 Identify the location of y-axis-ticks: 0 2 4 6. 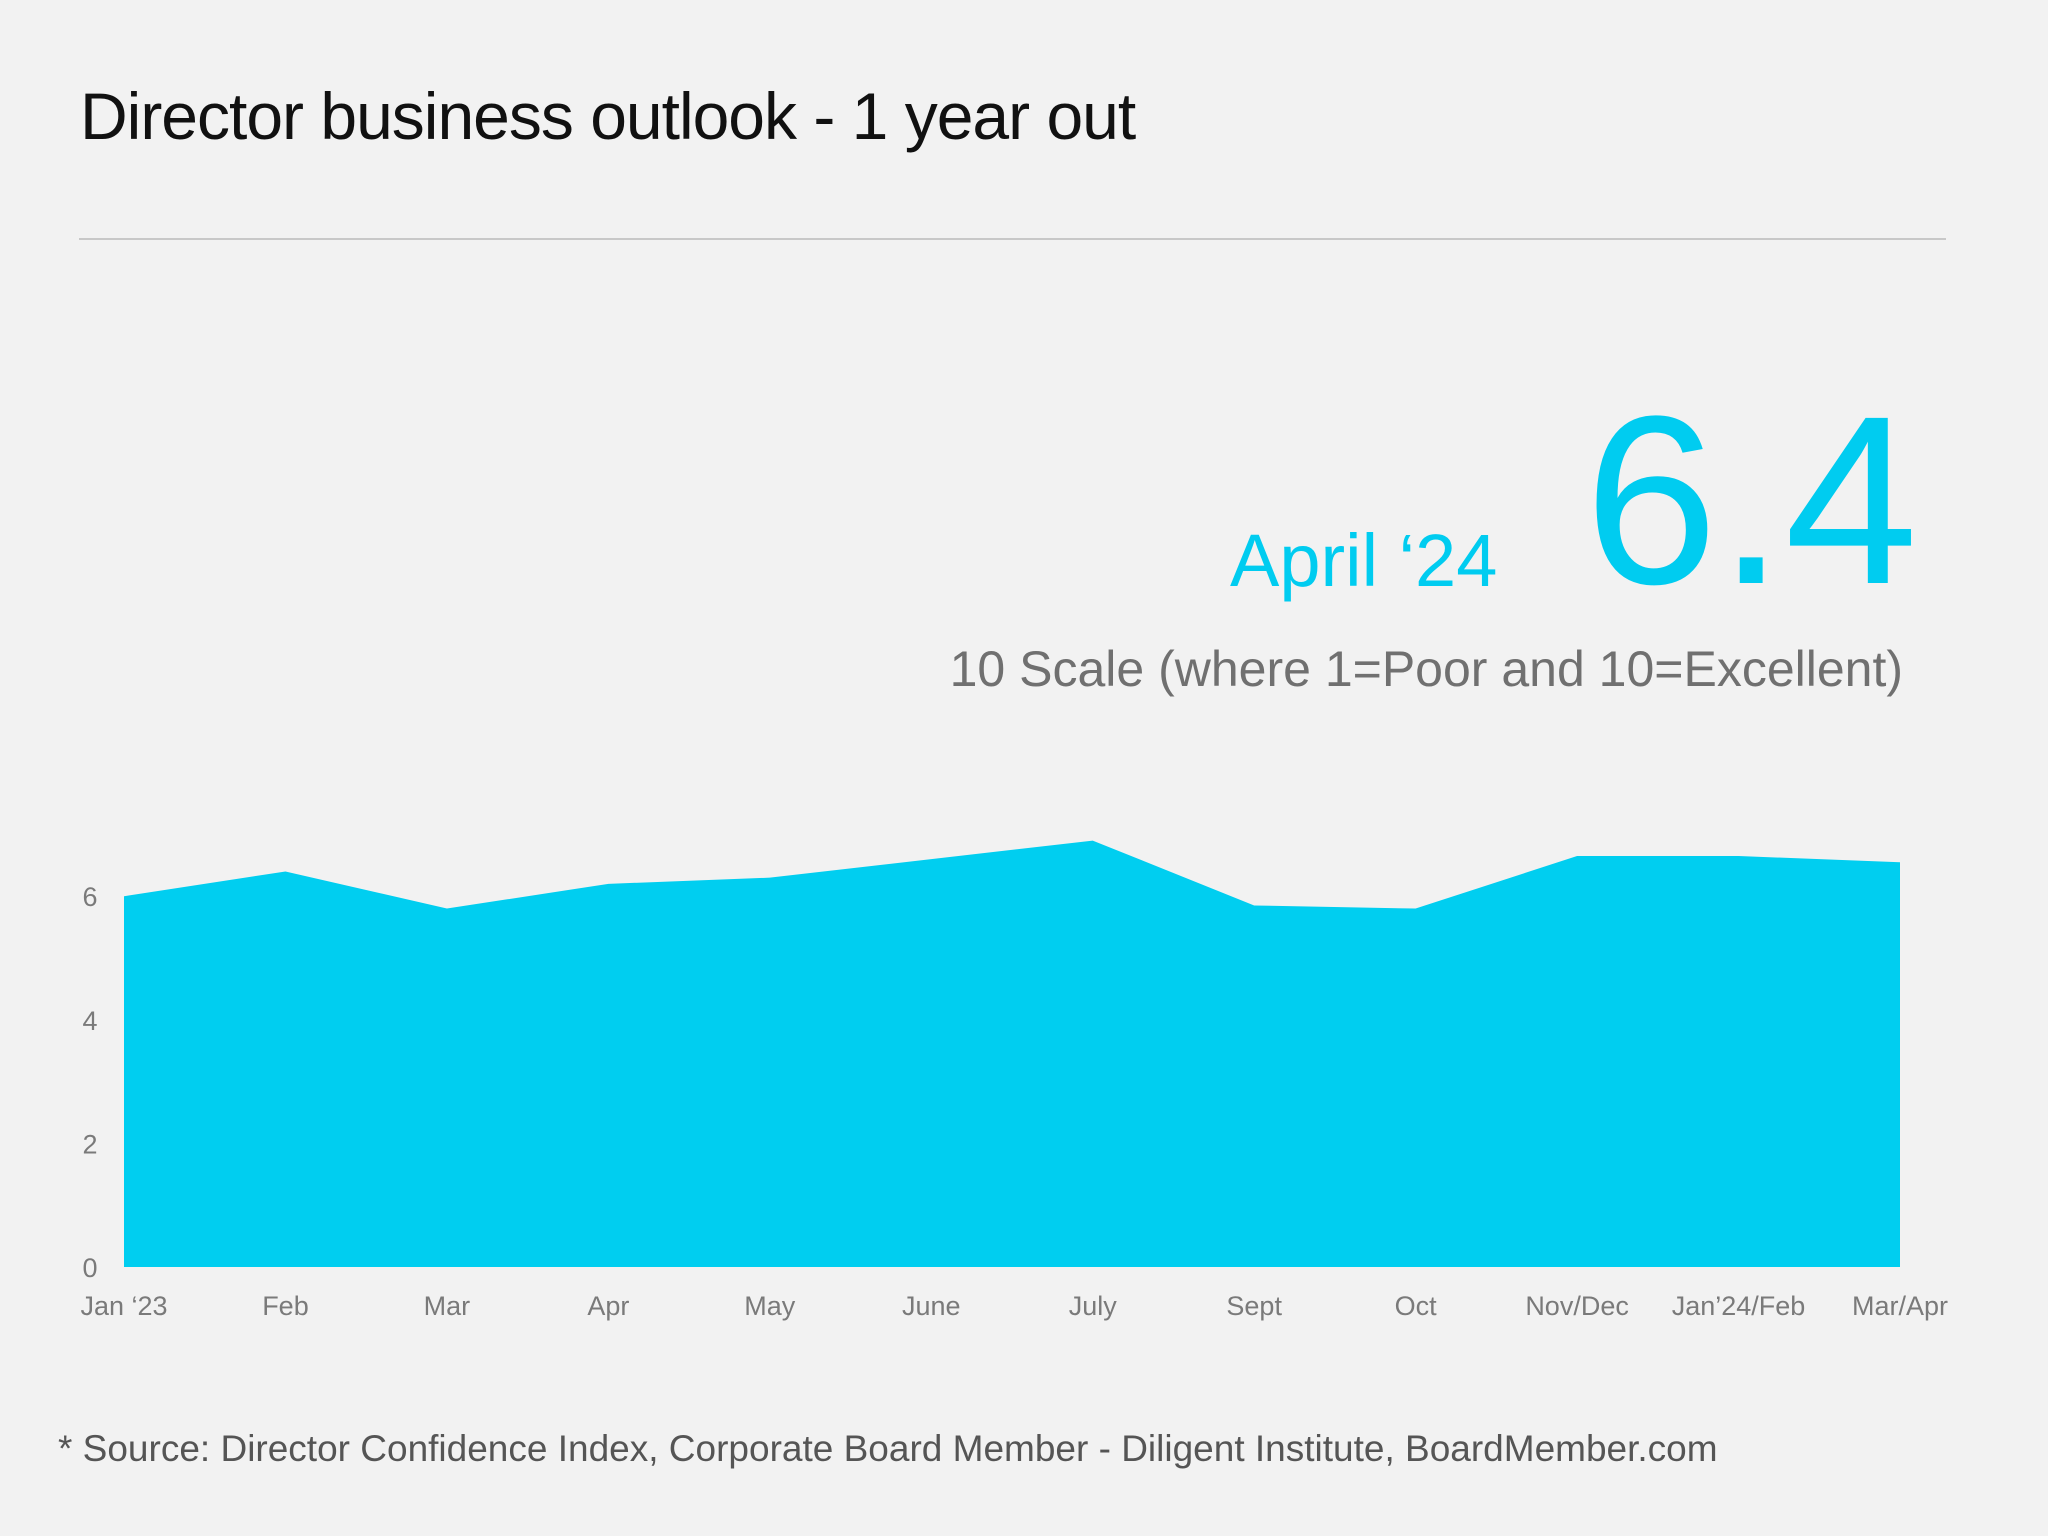
(89, 1082).